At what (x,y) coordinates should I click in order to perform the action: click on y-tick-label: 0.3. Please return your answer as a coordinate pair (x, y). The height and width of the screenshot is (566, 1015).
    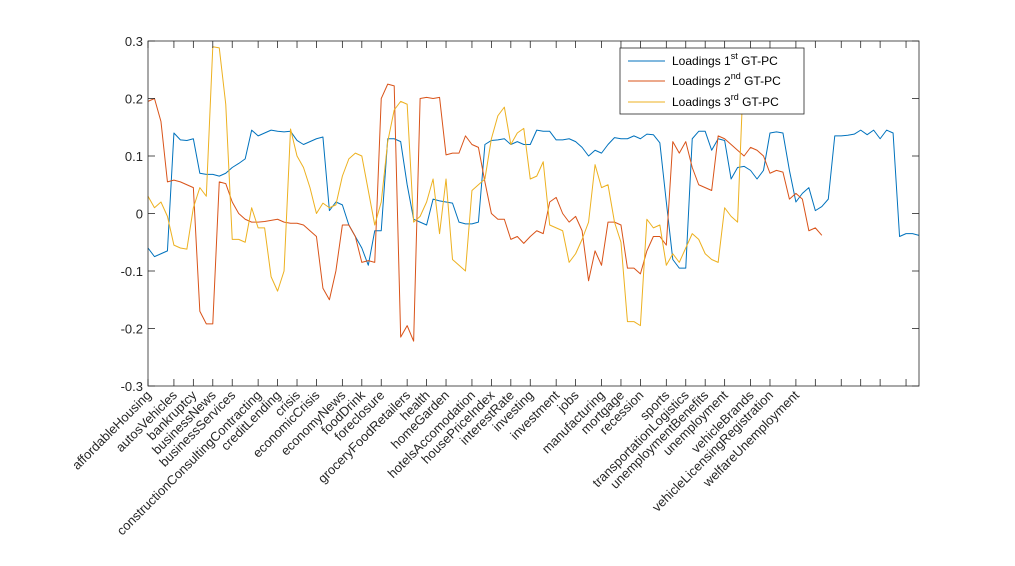
    Looking at the image, I should click on (134, 41).